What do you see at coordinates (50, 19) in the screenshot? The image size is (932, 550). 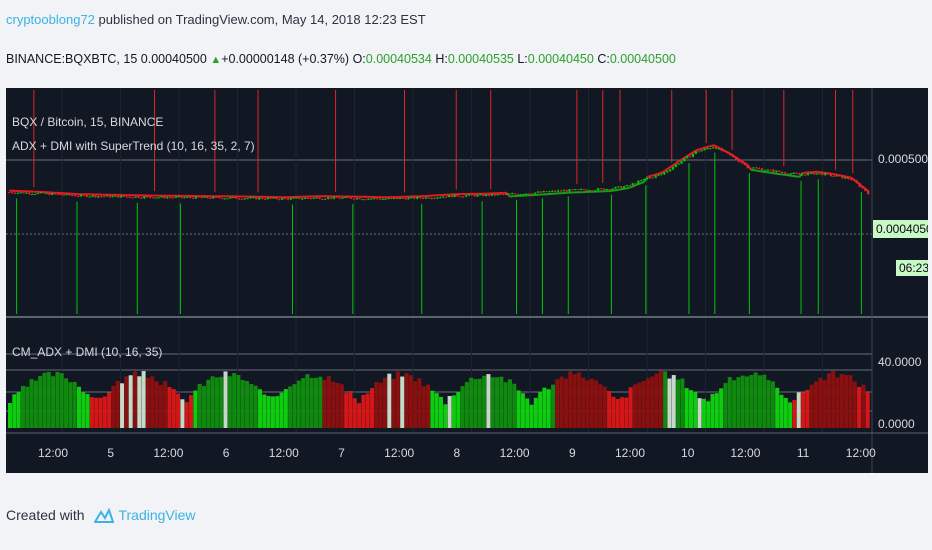 I see `author-link: cryptooblong72` at bounding box center [50, 19].